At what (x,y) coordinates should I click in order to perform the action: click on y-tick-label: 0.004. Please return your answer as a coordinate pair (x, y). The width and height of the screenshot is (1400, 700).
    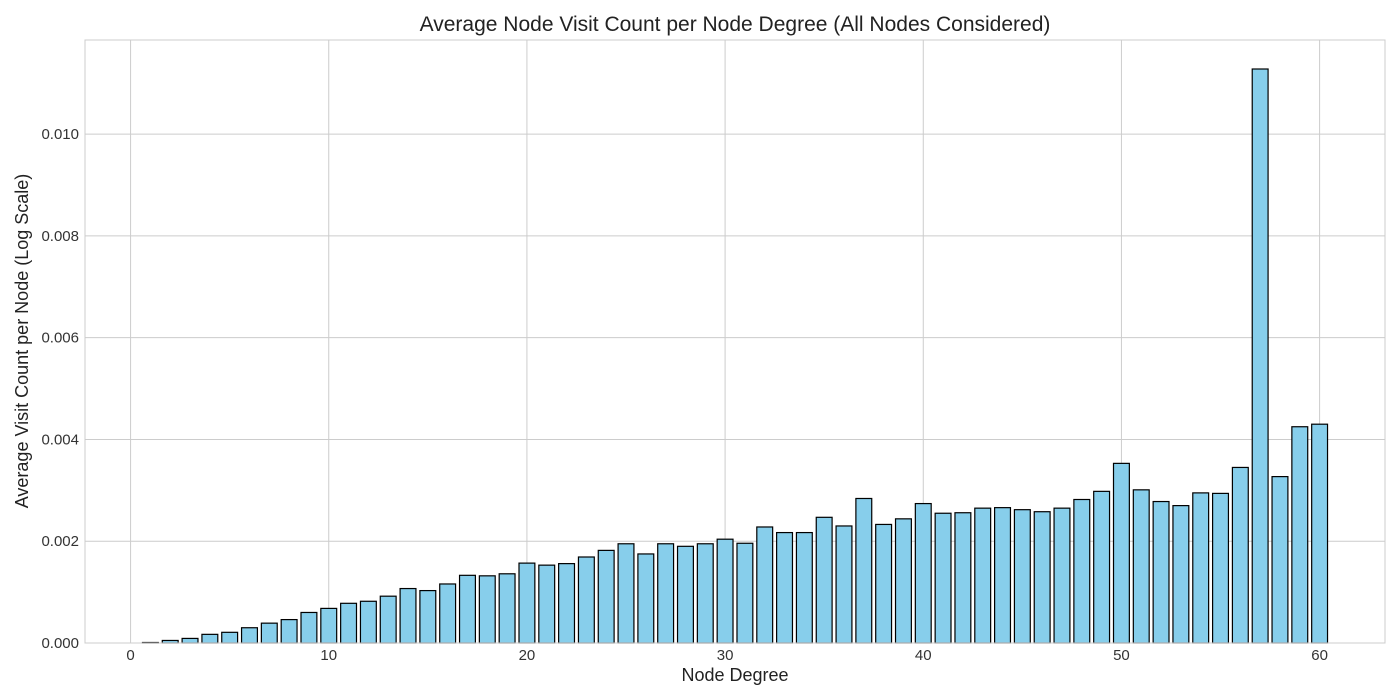
    Looking at the image, I should click on (60, 439).